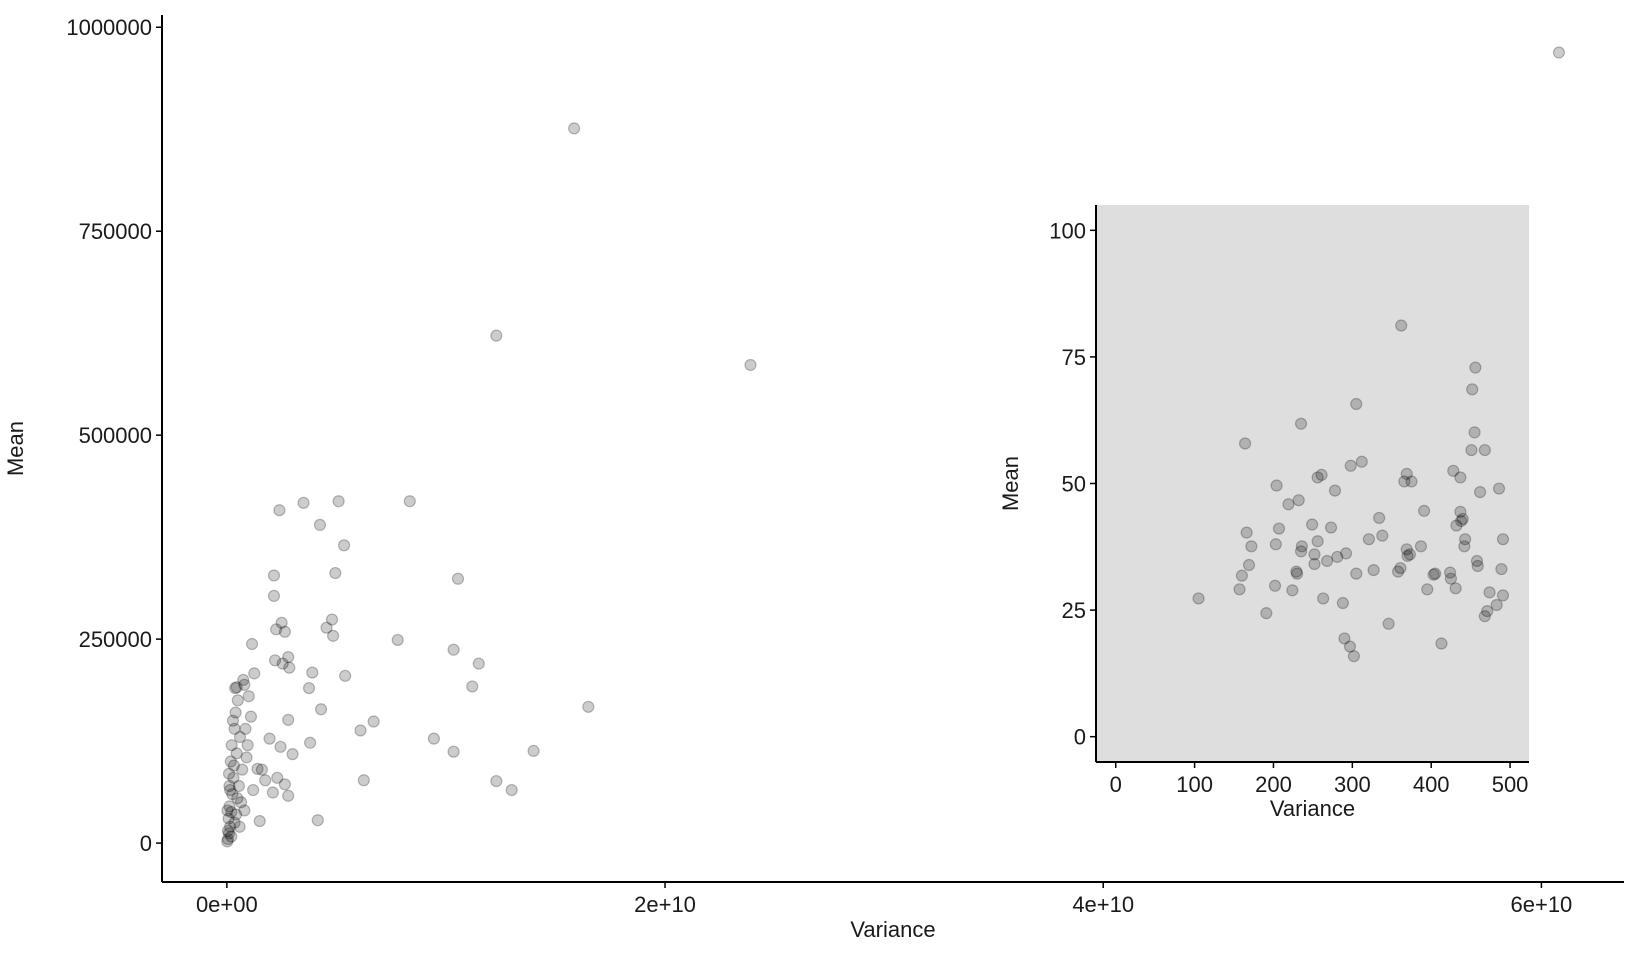  I want to click on x-tick-label: 4e+10, so click(1103, 904).